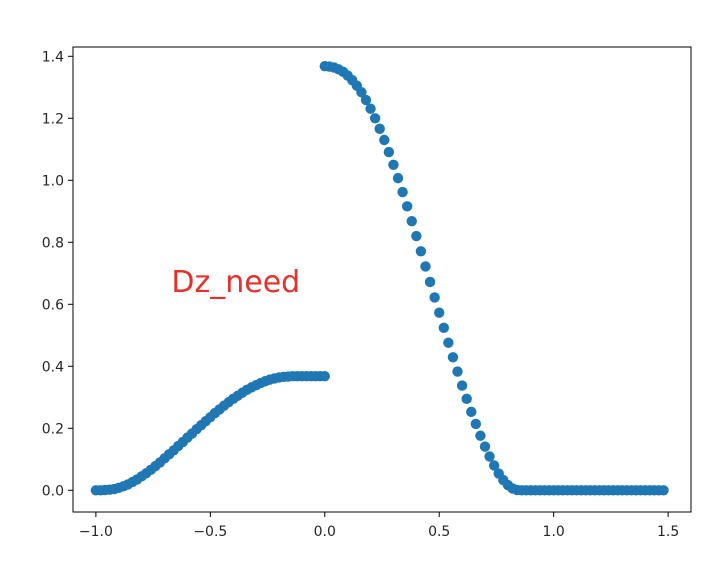  I want to click on x-tick-label: 0.0, so click(325, 532).